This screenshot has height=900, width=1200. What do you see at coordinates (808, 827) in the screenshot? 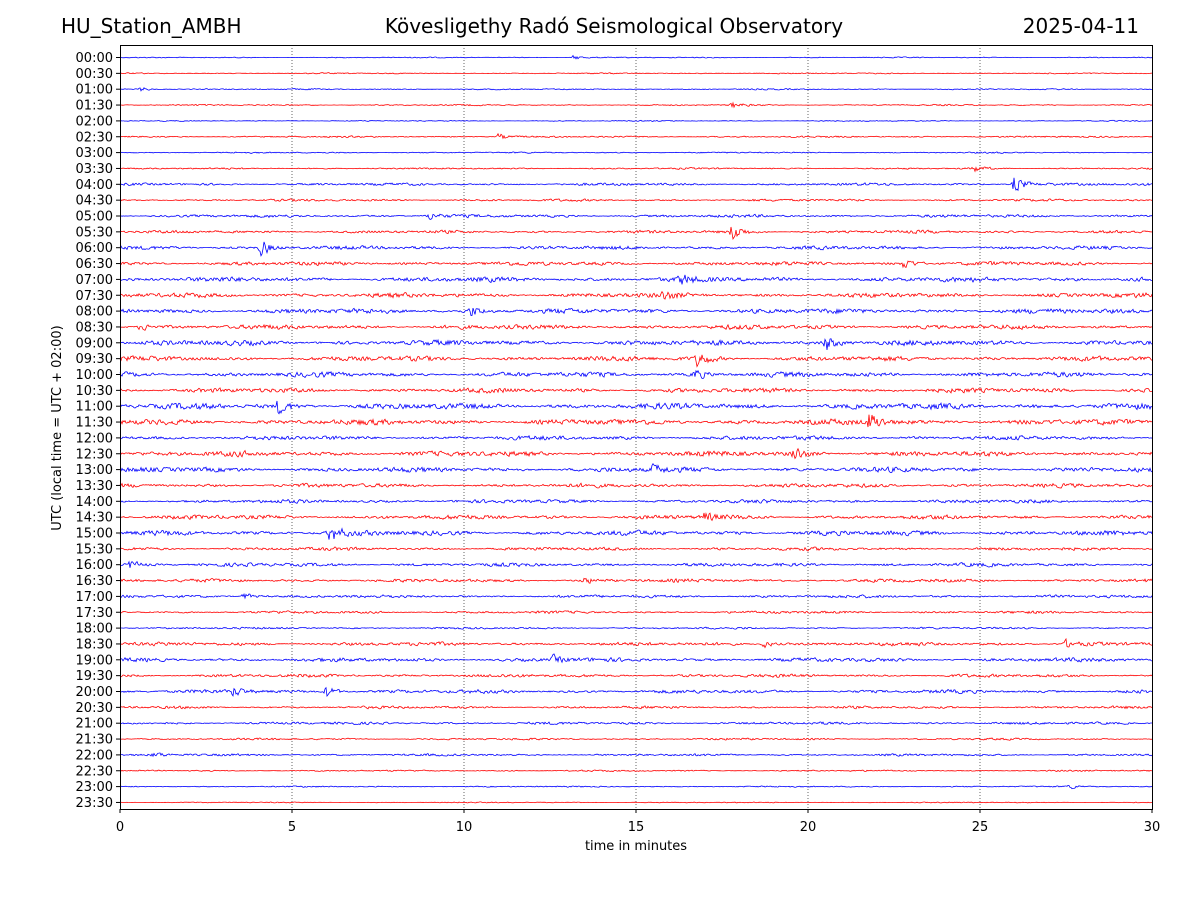
I see `x-tick-label: 20` at bounding box center [808, 827].